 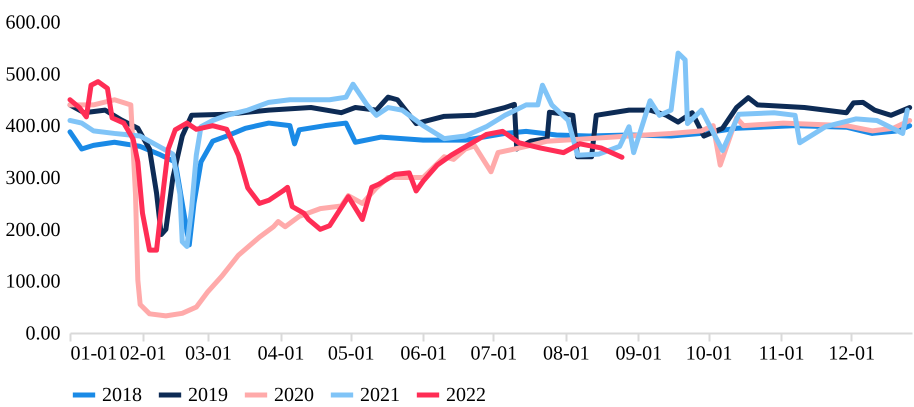 What do you see at coordinates (94, 353) in the screenshot?
I see `x-tick-label: 01-01` at bounding box center [94, 353].